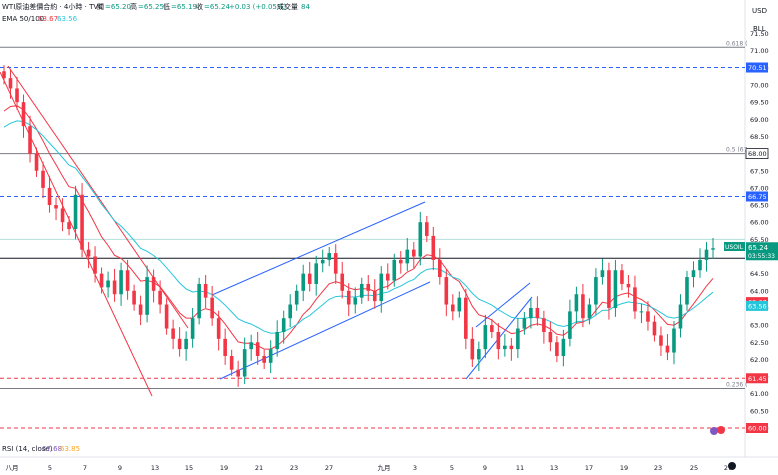 Image resolution: width=778 pixels, height=475 pixels. I want to click on ema-100-value: 63.56, so click(67, 19).